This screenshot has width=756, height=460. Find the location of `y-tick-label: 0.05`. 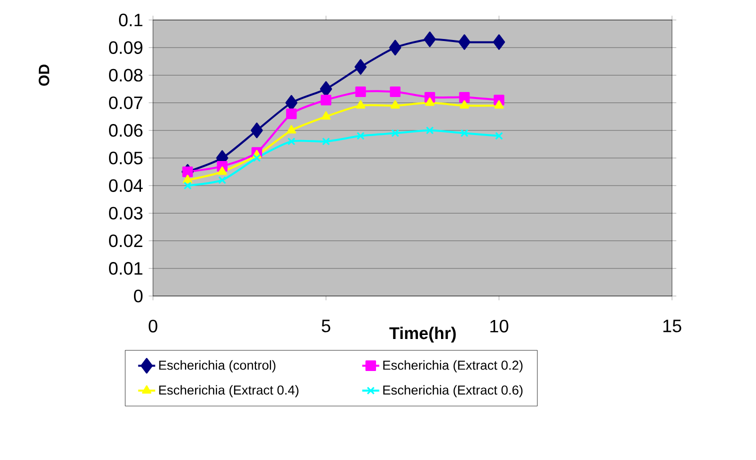

y-tick-label: 0.05 is located at coordinates (125, 158).